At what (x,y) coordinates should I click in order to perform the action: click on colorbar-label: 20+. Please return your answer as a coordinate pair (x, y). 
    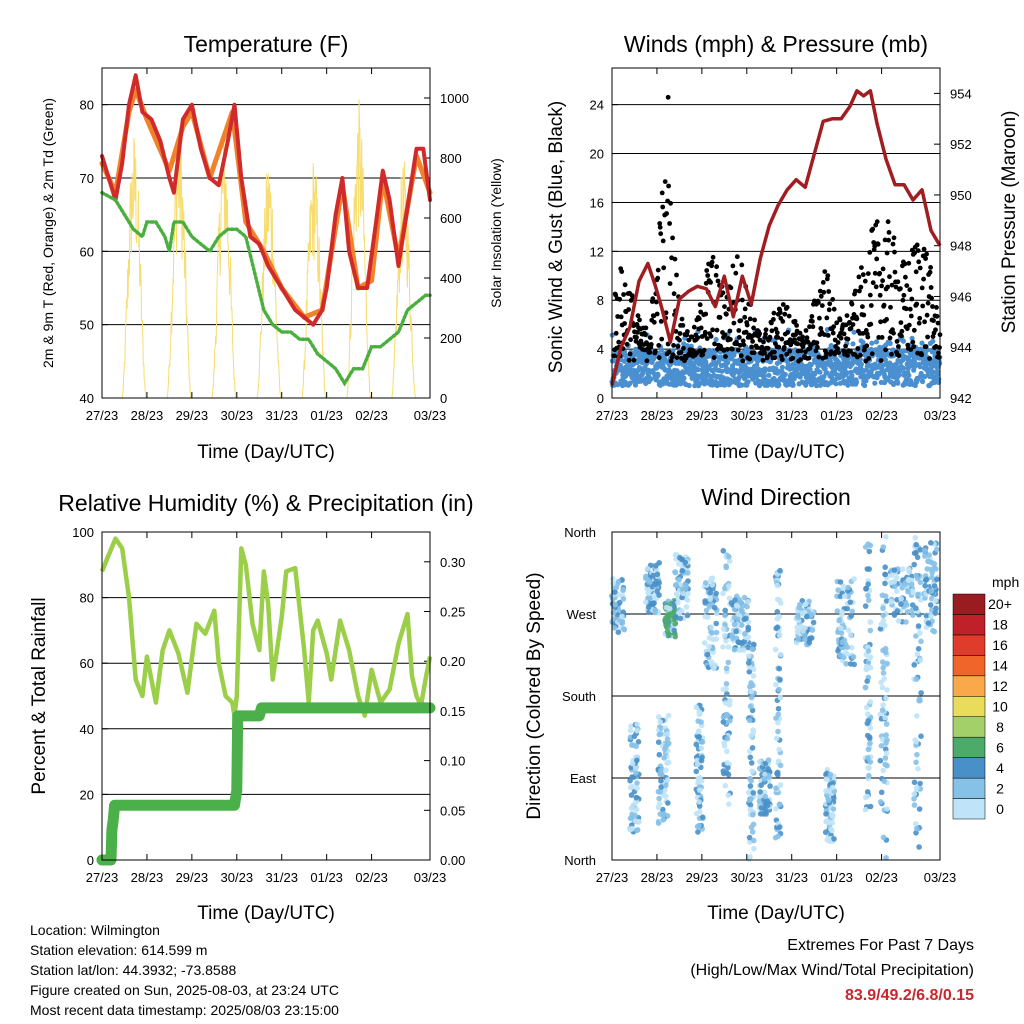
    Looking at the image, I should click on (1000, 604).